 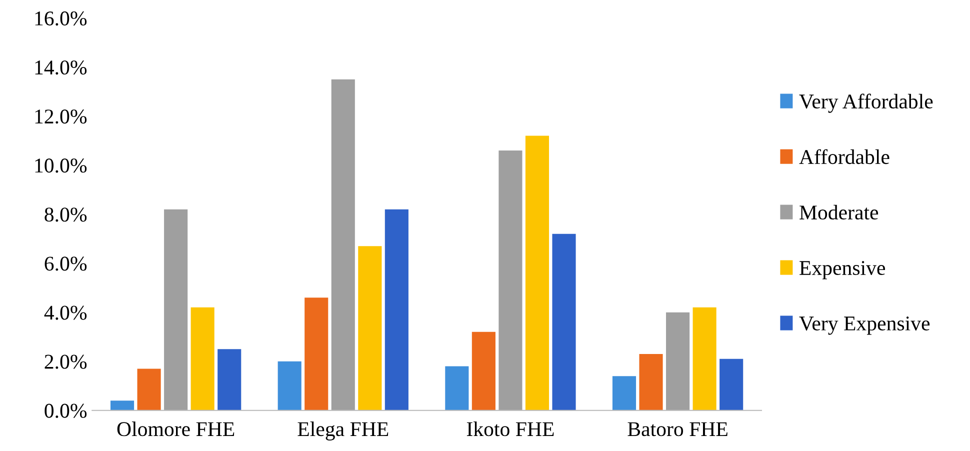 What do you see at coordinates (839, 212) in the screenshot?
I see `legend-label: Moderate` at bounding box center [839, 212].